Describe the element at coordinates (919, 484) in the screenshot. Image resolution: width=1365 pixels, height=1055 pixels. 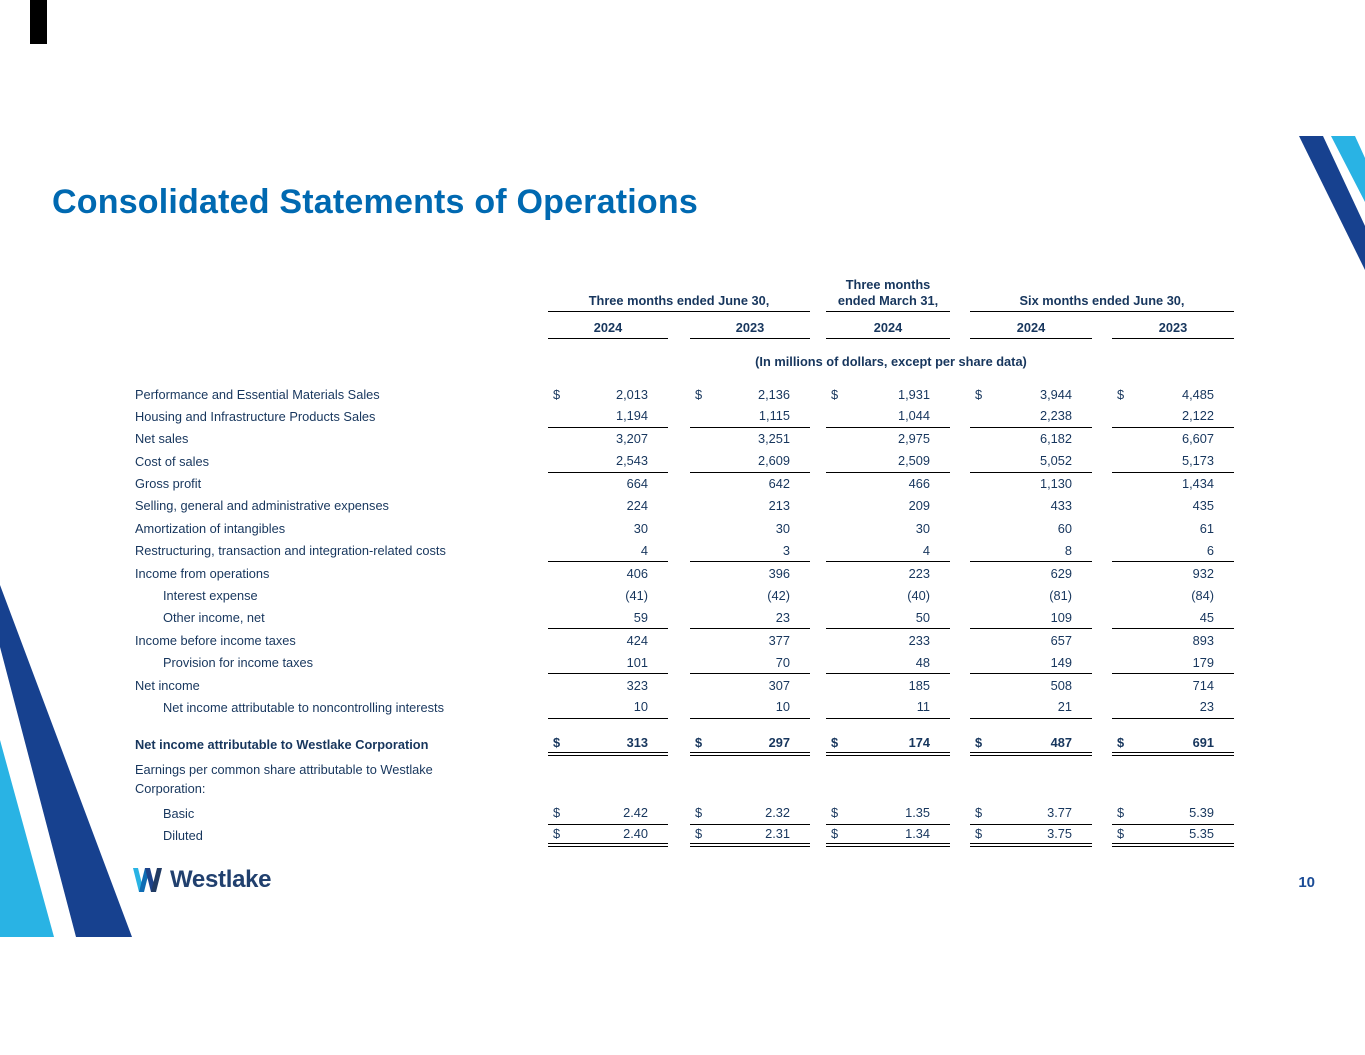
I see `value: 466` at that location.